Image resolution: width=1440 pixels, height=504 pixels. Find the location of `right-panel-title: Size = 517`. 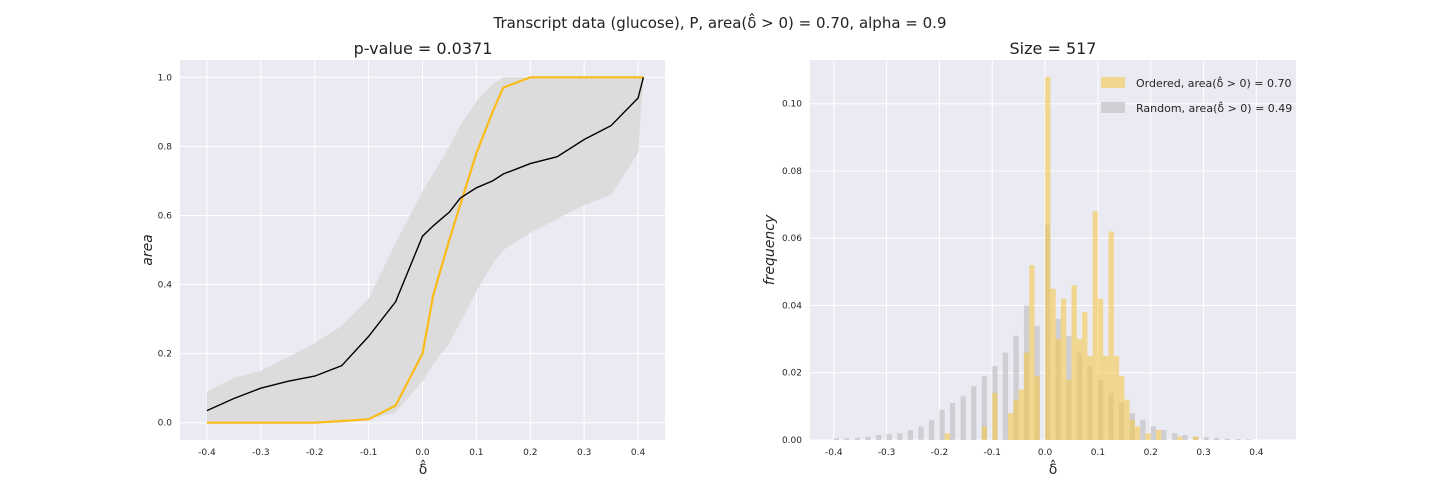

right-panel-title: Size = 517 is located at coordinates (1053, 48).